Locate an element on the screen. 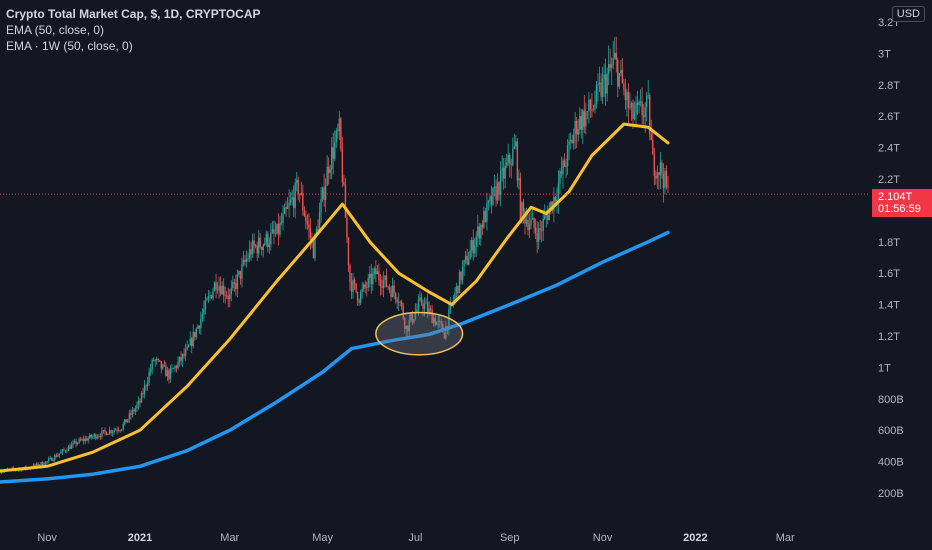 This screenshot has height=550, width=932. y-tick-label: 200B is located at coordinates (891, 494).